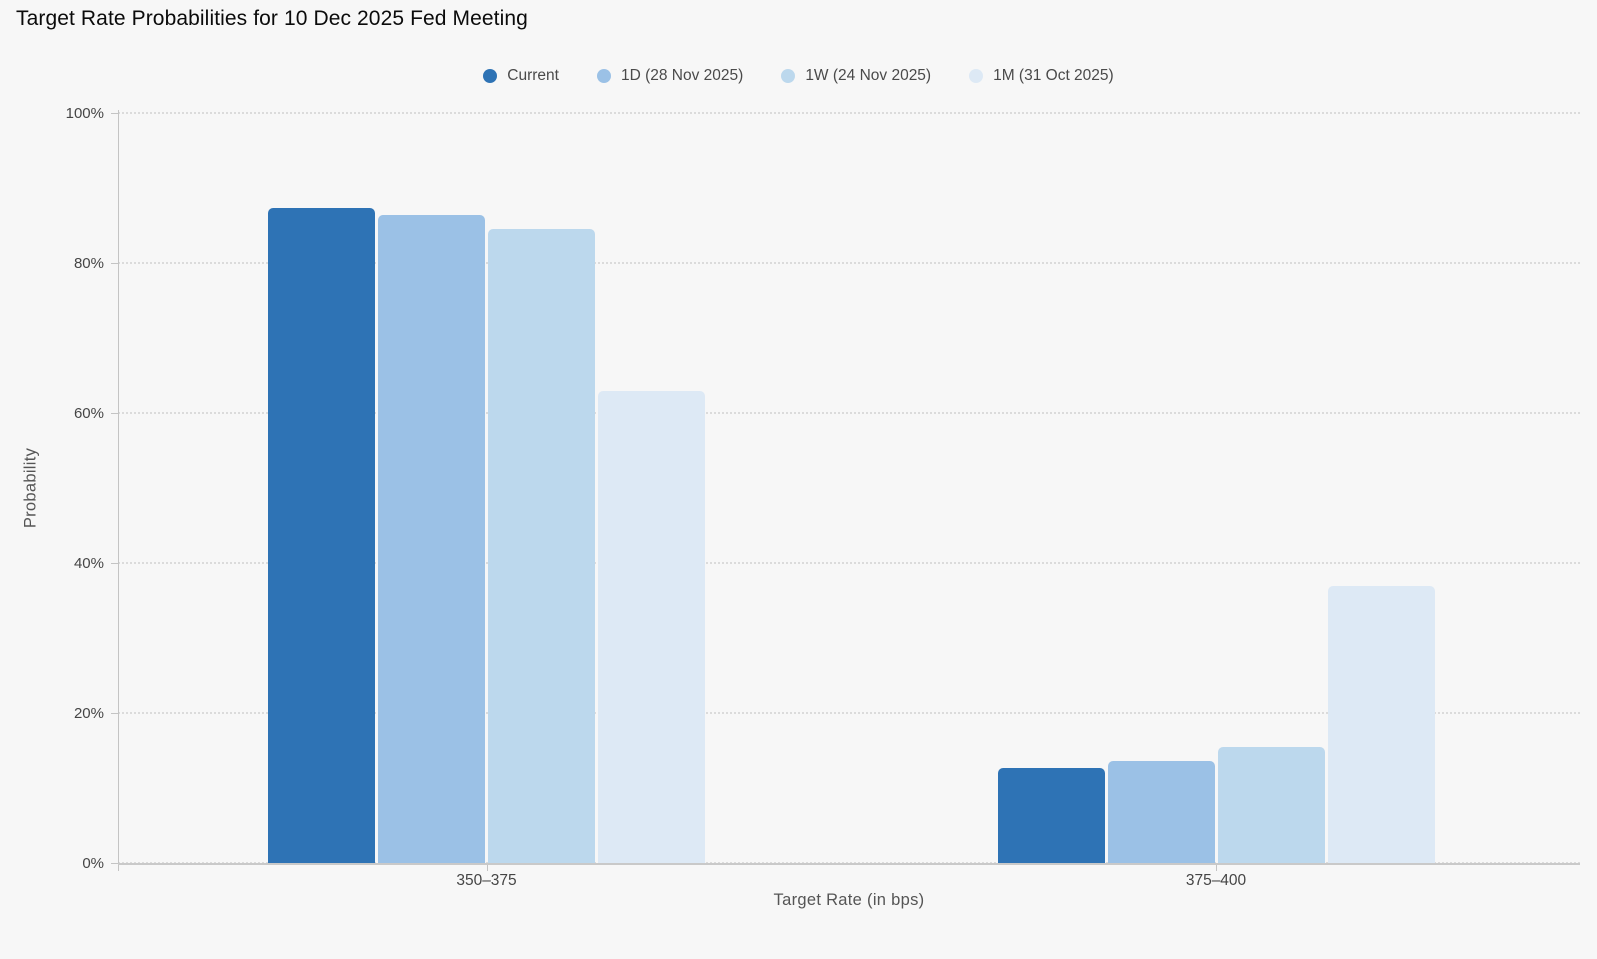  I want to click on y-axis-line, so click(118, 490).